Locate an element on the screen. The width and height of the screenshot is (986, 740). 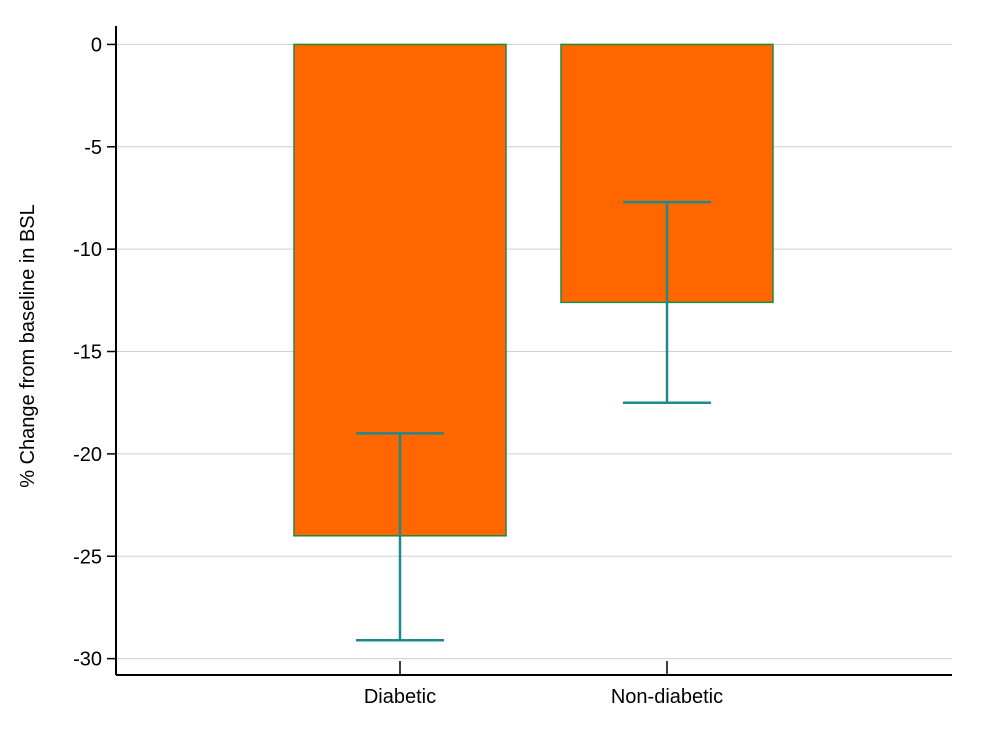
y-tick-label: 0 is located at coordinates (96, 45).